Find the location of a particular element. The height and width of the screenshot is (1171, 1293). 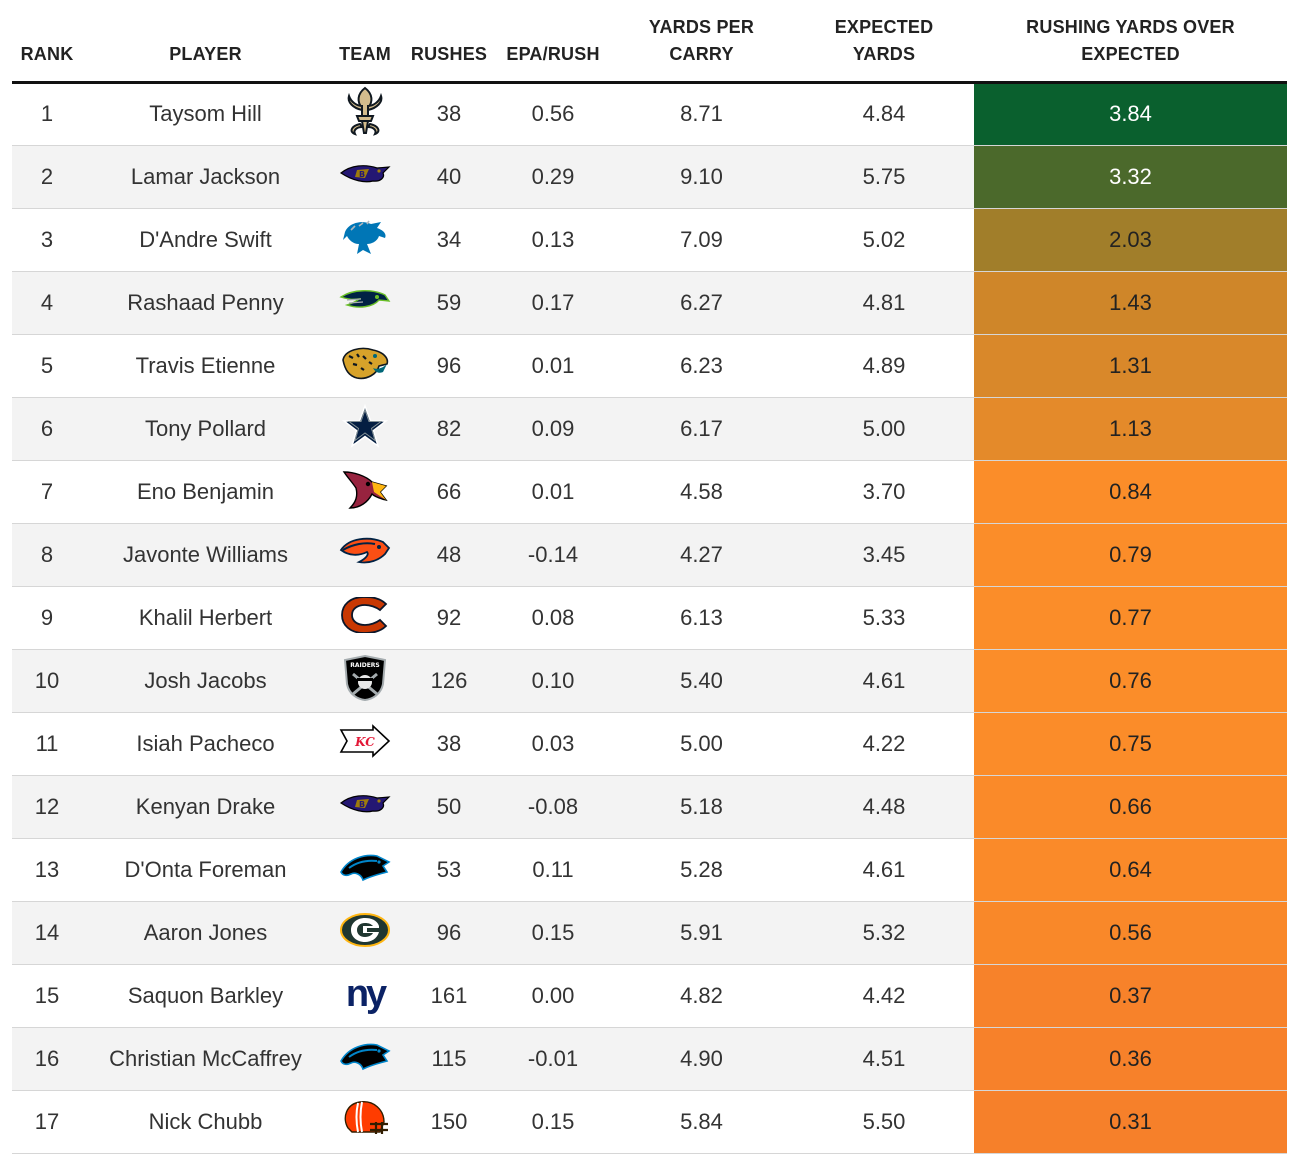

ryoe-cell: 0.84 is located at coordinates (1130, 492).